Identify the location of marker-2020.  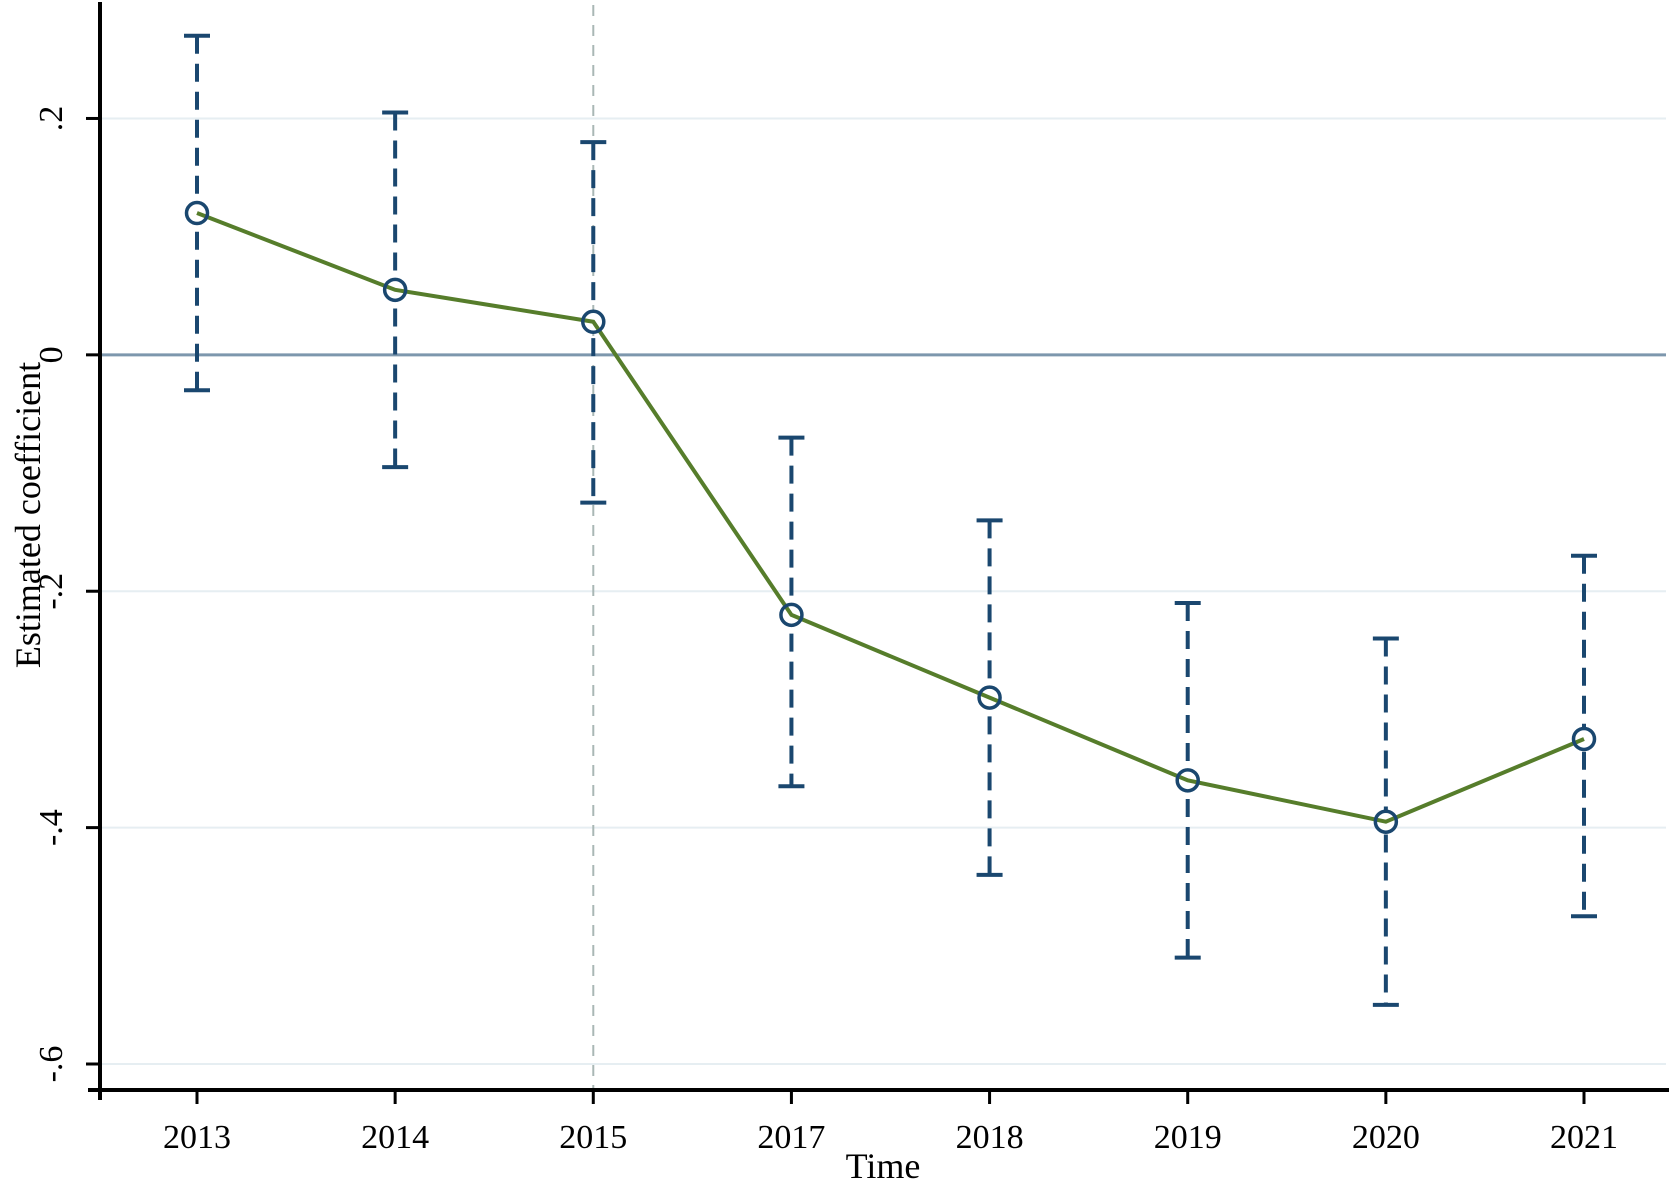
(1386, 821).